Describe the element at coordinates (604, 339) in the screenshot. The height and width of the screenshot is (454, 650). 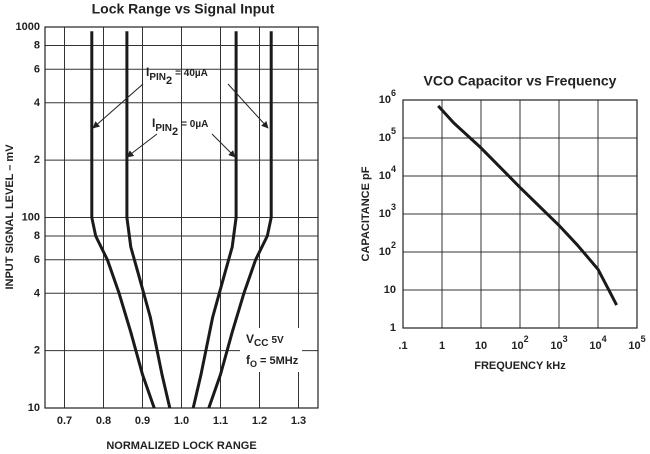
I see `x-tick-label-power: 4` at that location.